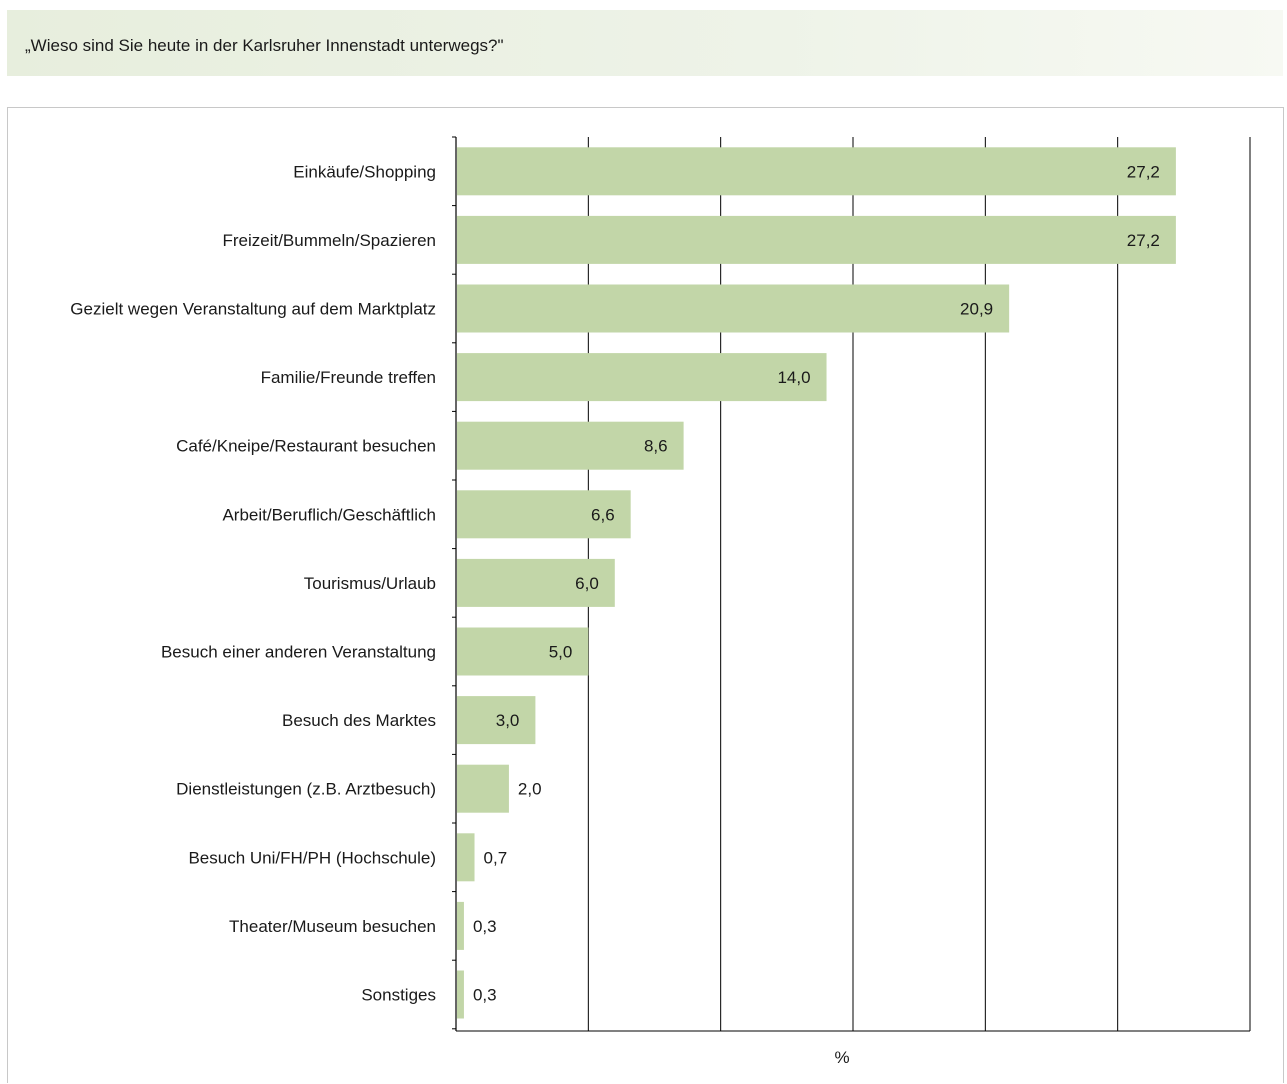 The image size is (1287, 1084). Describe the element at coordinates (306, 446) in the screenshot. I see `category-label-4: Café/Kneipe/Restaurant besuchen` at that location.